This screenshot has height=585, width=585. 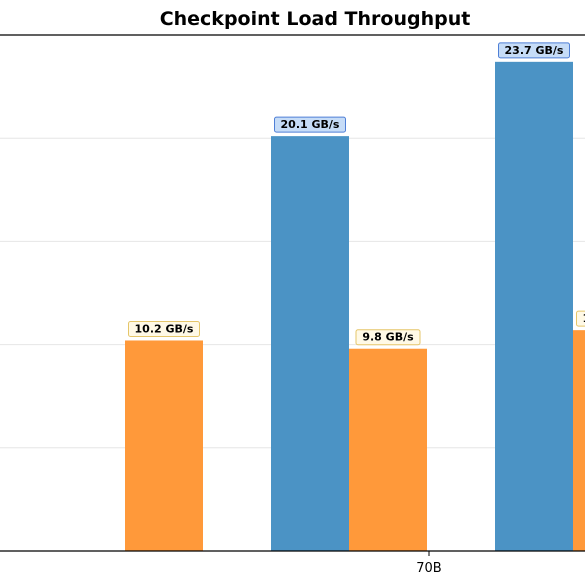 What do you see at coordinates (428, 568) in the screenshot?
I see `x-tick-label: 70B` at bounding box center [428, 568].